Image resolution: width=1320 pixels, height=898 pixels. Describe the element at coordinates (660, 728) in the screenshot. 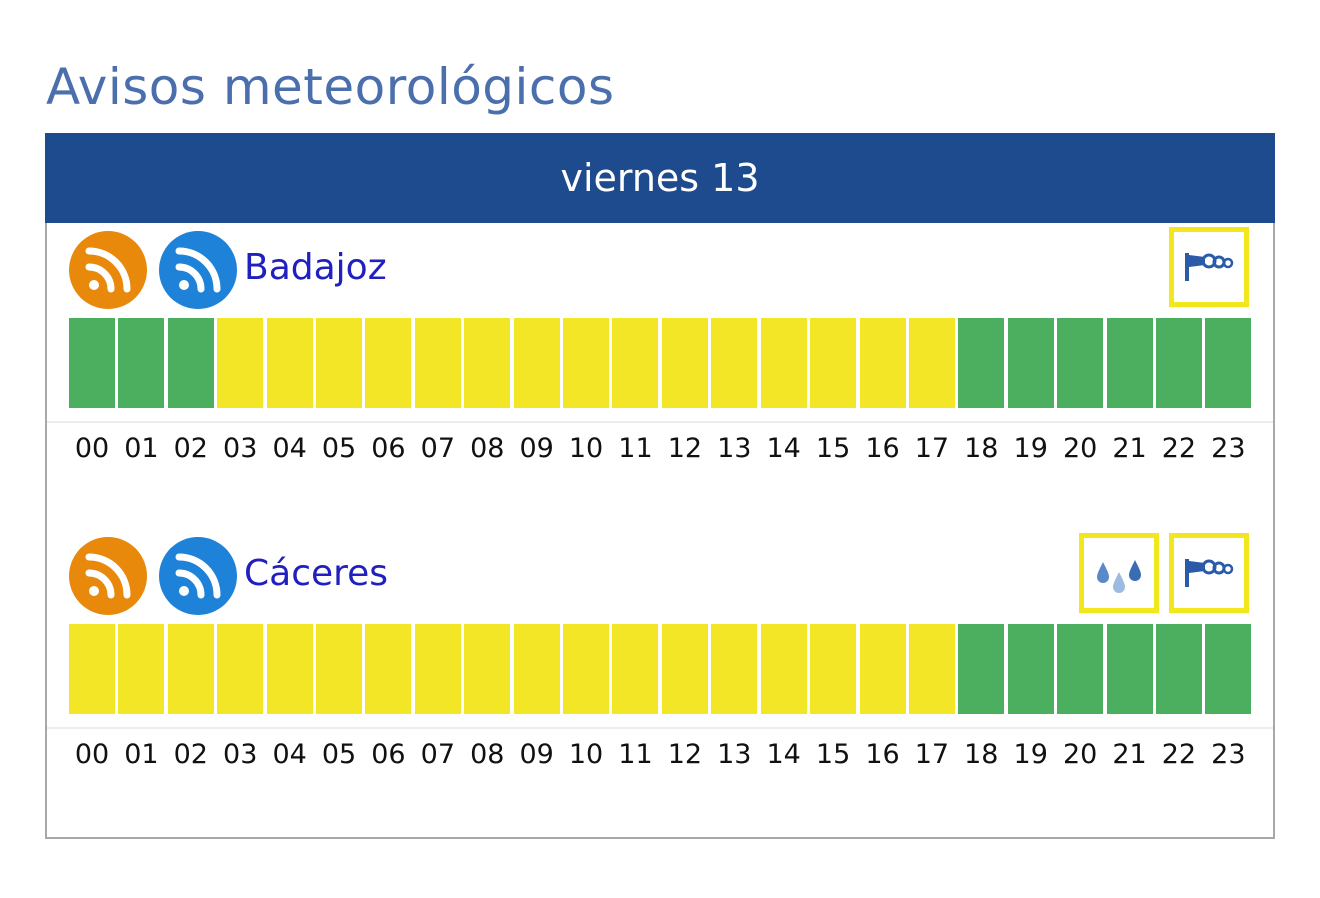

I see `divider` at that location.